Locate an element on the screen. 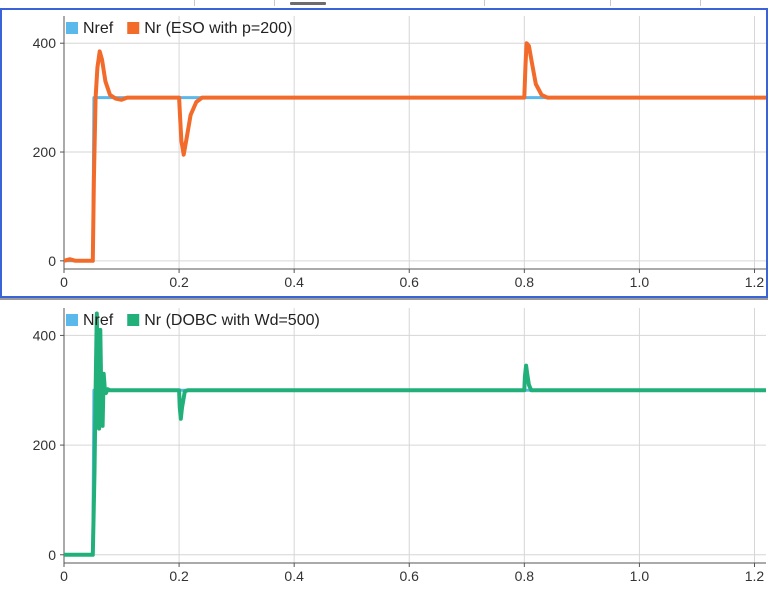 The width and height of the screenshot is (768, 589). legend-label: Nr (ESO with p=200) is located at coordinates (218, 28).